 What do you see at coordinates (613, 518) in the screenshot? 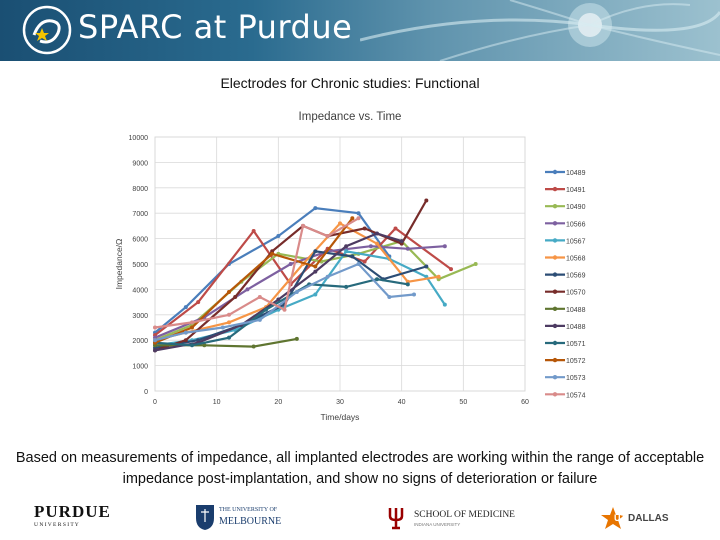
I see `ut-star-icon` at bounding box center [613, 518].